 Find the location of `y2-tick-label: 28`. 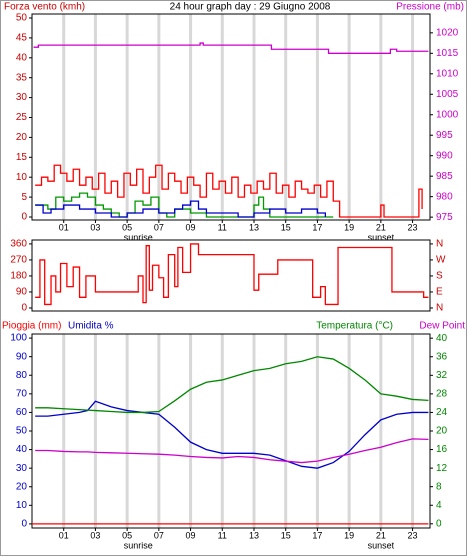

y2-tick-label: 28 is located at coordinates (442, 394).